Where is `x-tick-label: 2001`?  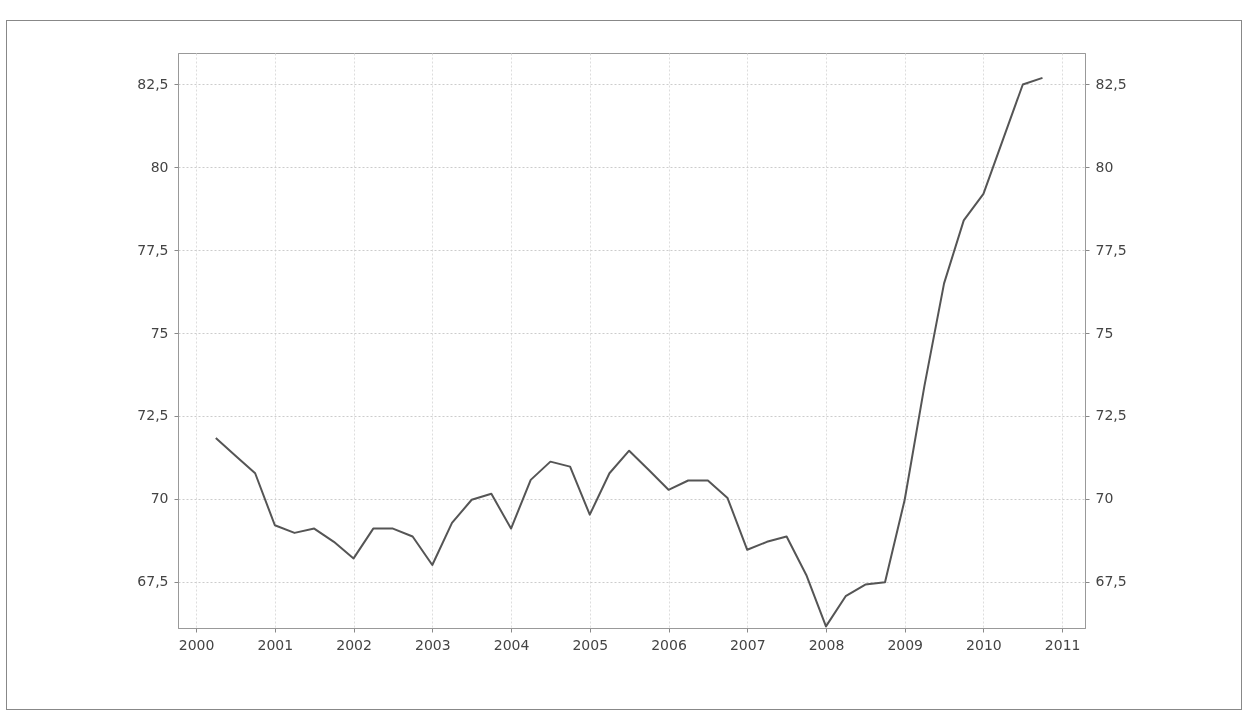 x-tick-label: 2001 is located at coordinates (275, 644).